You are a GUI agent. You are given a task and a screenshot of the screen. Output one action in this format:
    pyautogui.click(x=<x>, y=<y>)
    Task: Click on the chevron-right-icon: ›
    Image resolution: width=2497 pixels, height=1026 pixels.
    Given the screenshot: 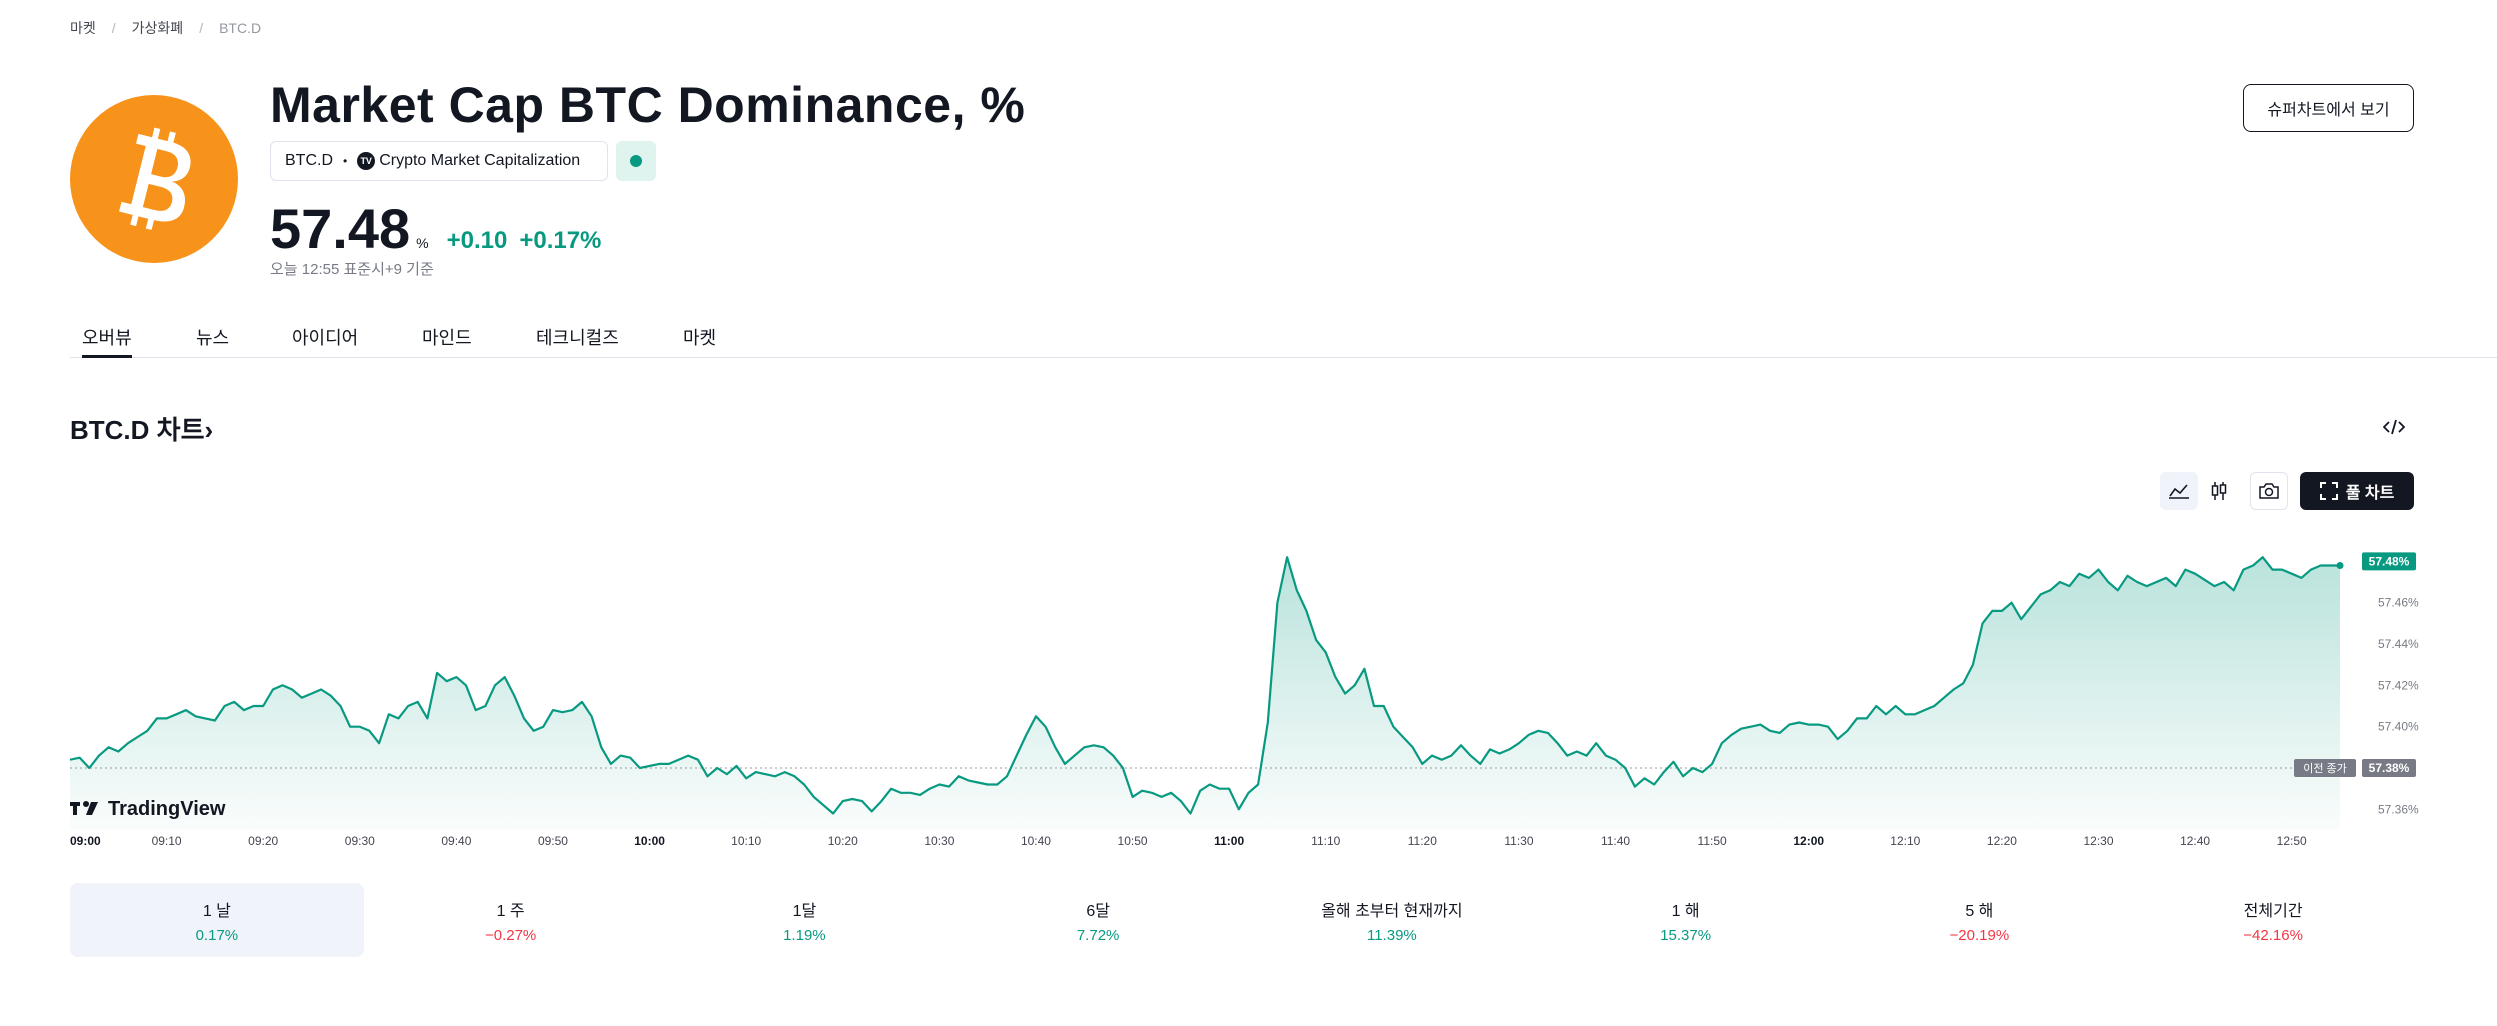 What is the action you would take?
    pyautogui.click(x=209, y=430)
    